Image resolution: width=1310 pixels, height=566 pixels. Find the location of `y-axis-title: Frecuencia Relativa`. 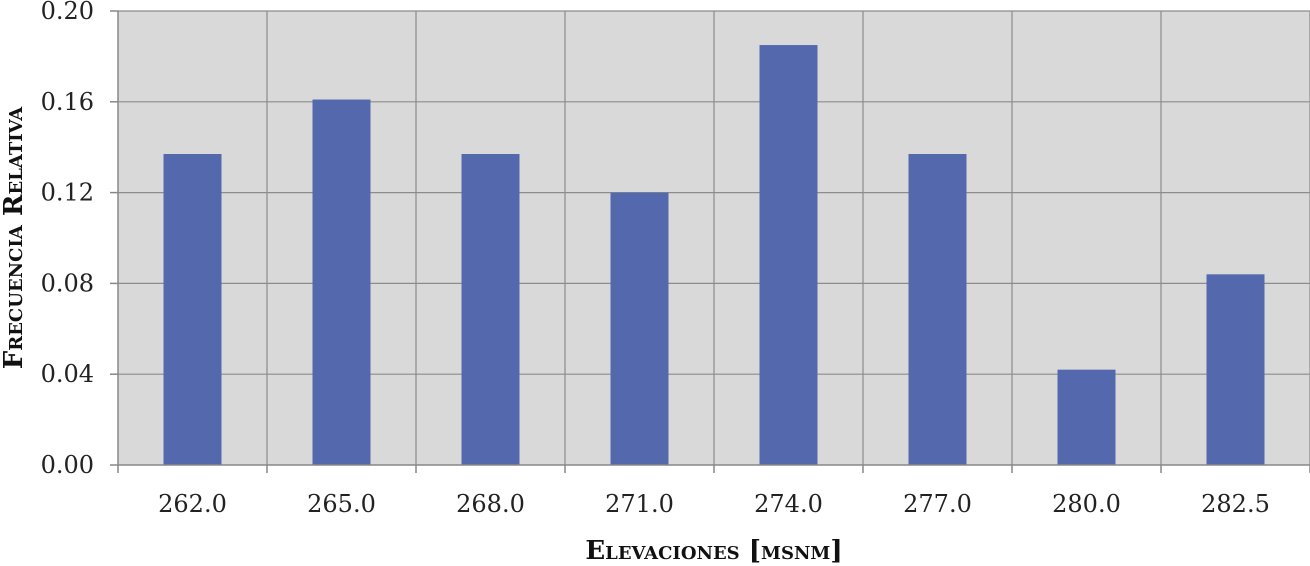

y-axis-title: Frecuencia Relativa is located at coordinates (14, 237).